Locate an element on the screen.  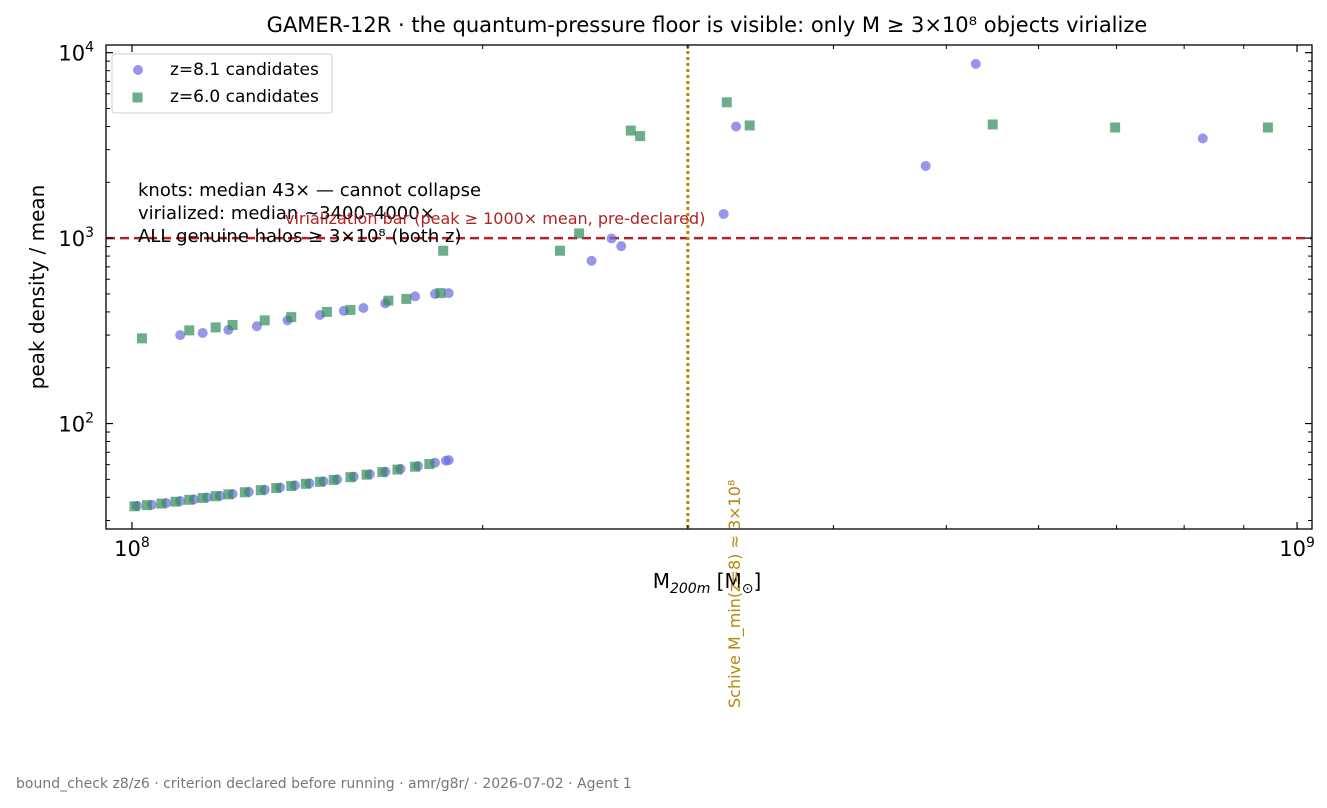
x-axis-label-close: ] is located at coordinates (757, 581).